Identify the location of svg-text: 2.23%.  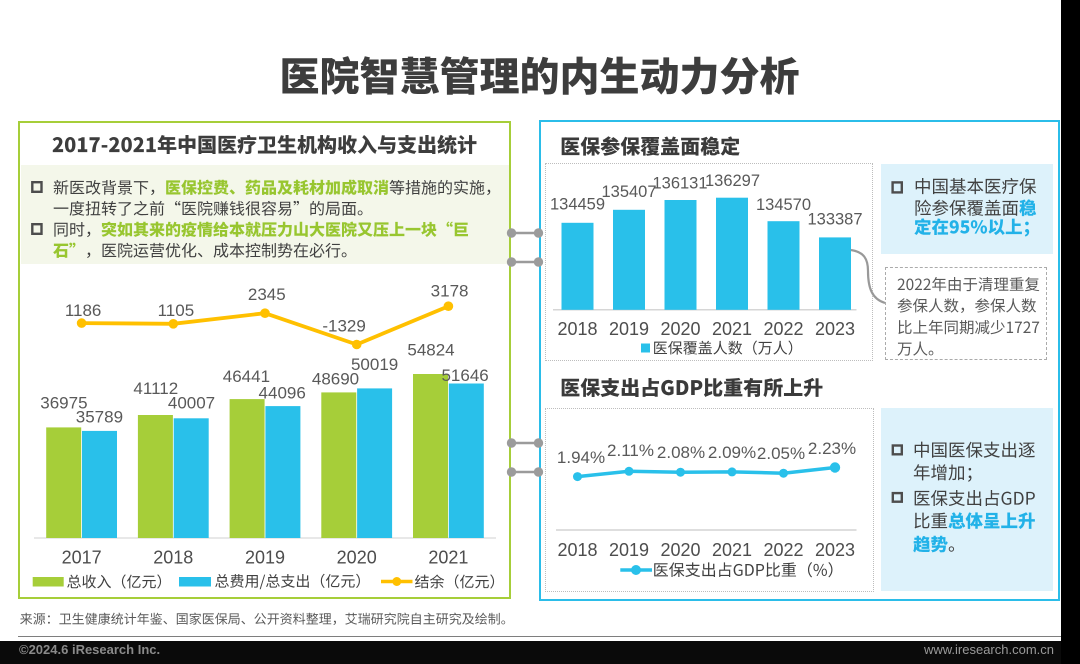
(832, 448).